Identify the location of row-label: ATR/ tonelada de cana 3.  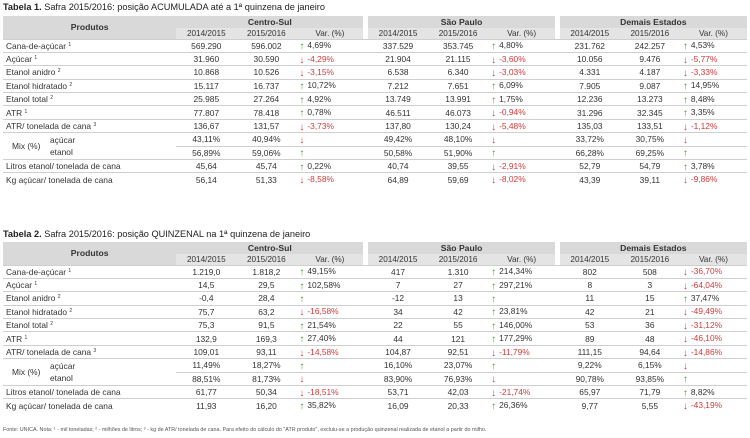
(90, 351).